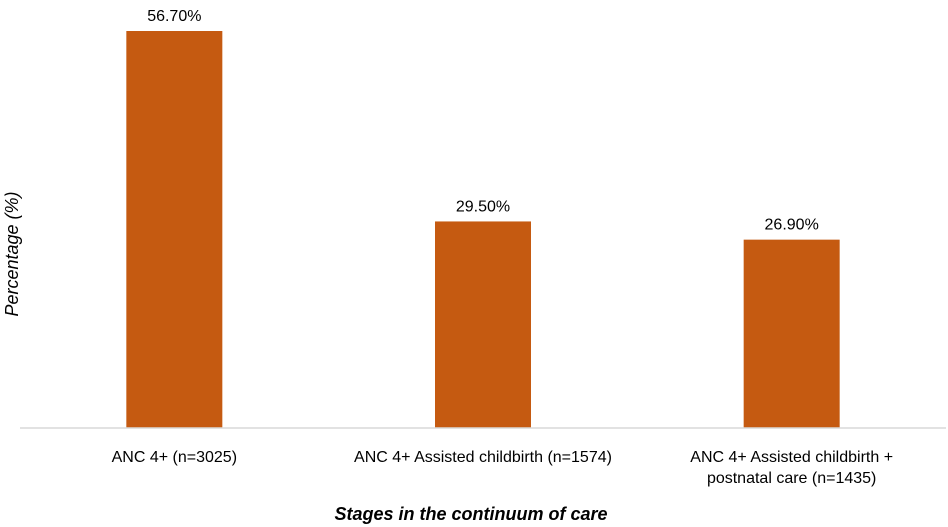 The width and height of the screenshot is (948, 527). Describe the element at coordinates (791, 457) in the screenshot. I see `category-label-line: ANC 4+ Assisted childbirth +` at that location.